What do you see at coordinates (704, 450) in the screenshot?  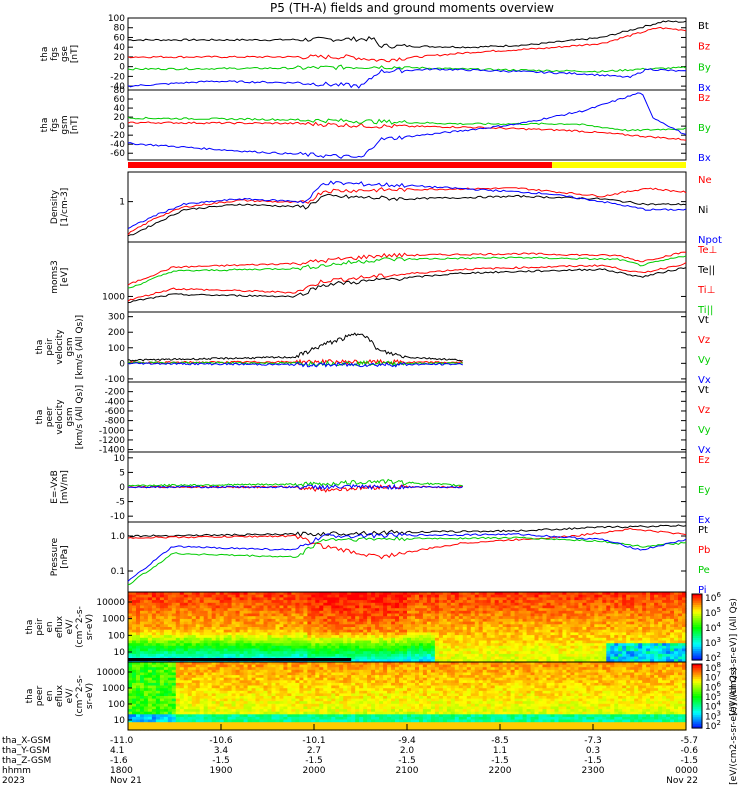 I see `legend-entry: Vx` at bounding box center [704, 450].